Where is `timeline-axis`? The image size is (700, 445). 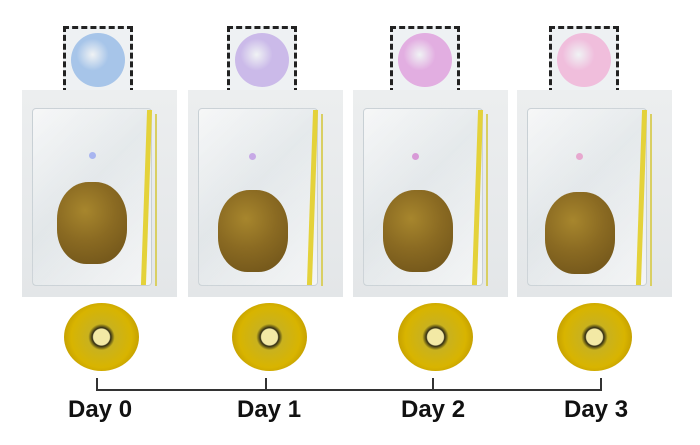 timeline-axis is located at coordinates (349, 390).